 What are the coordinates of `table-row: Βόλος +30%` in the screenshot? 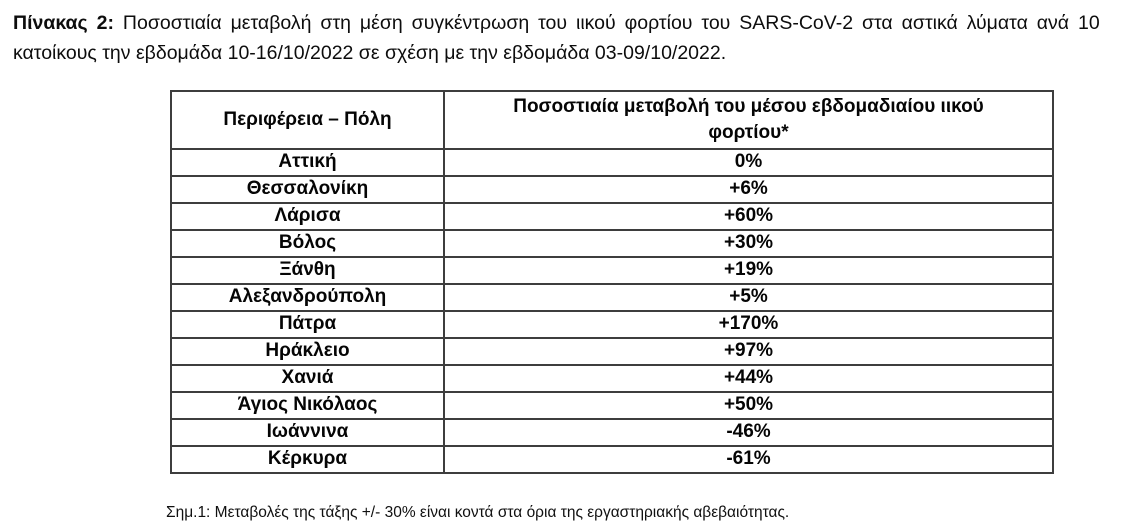 It's located at (612, 243).